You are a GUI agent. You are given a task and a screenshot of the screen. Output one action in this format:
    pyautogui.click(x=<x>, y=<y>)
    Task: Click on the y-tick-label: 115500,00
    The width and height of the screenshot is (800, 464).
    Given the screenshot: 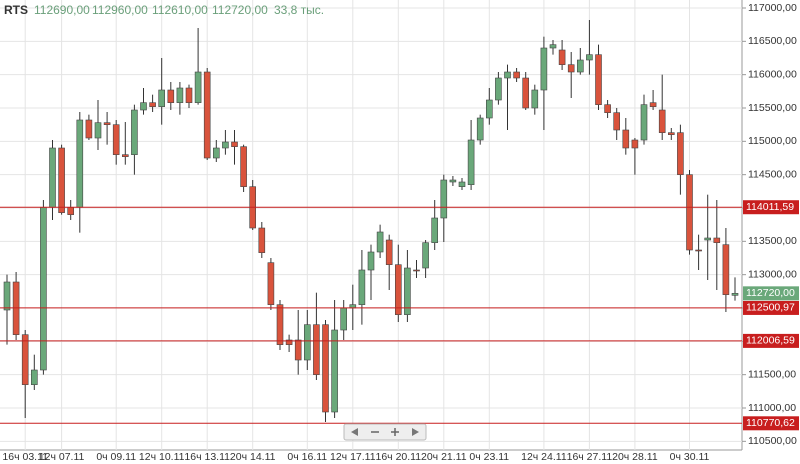 What is the action you would take?
    pyautogui.click(x=772, y=108)
    